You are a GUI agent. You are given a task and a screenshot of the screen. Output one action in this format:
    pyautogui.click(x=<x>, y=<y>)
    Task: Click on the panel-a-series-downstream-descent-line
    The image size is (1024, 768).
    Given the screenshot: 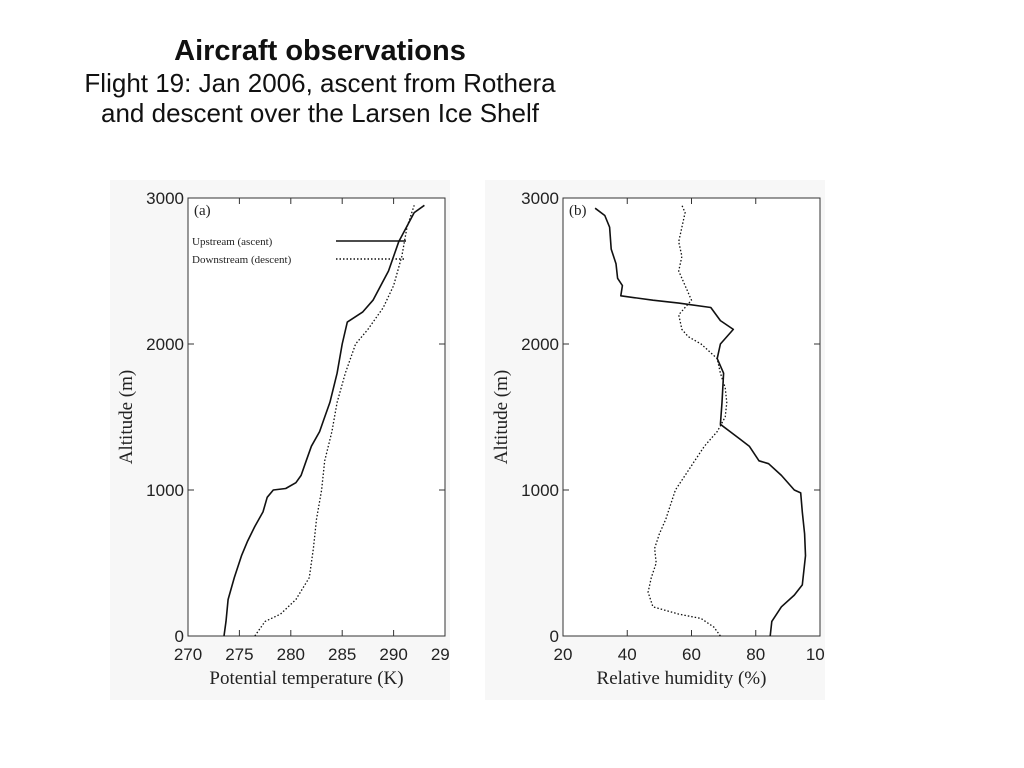 What is the action you would take?
    pyautogui.click(x=334, y=421)
    